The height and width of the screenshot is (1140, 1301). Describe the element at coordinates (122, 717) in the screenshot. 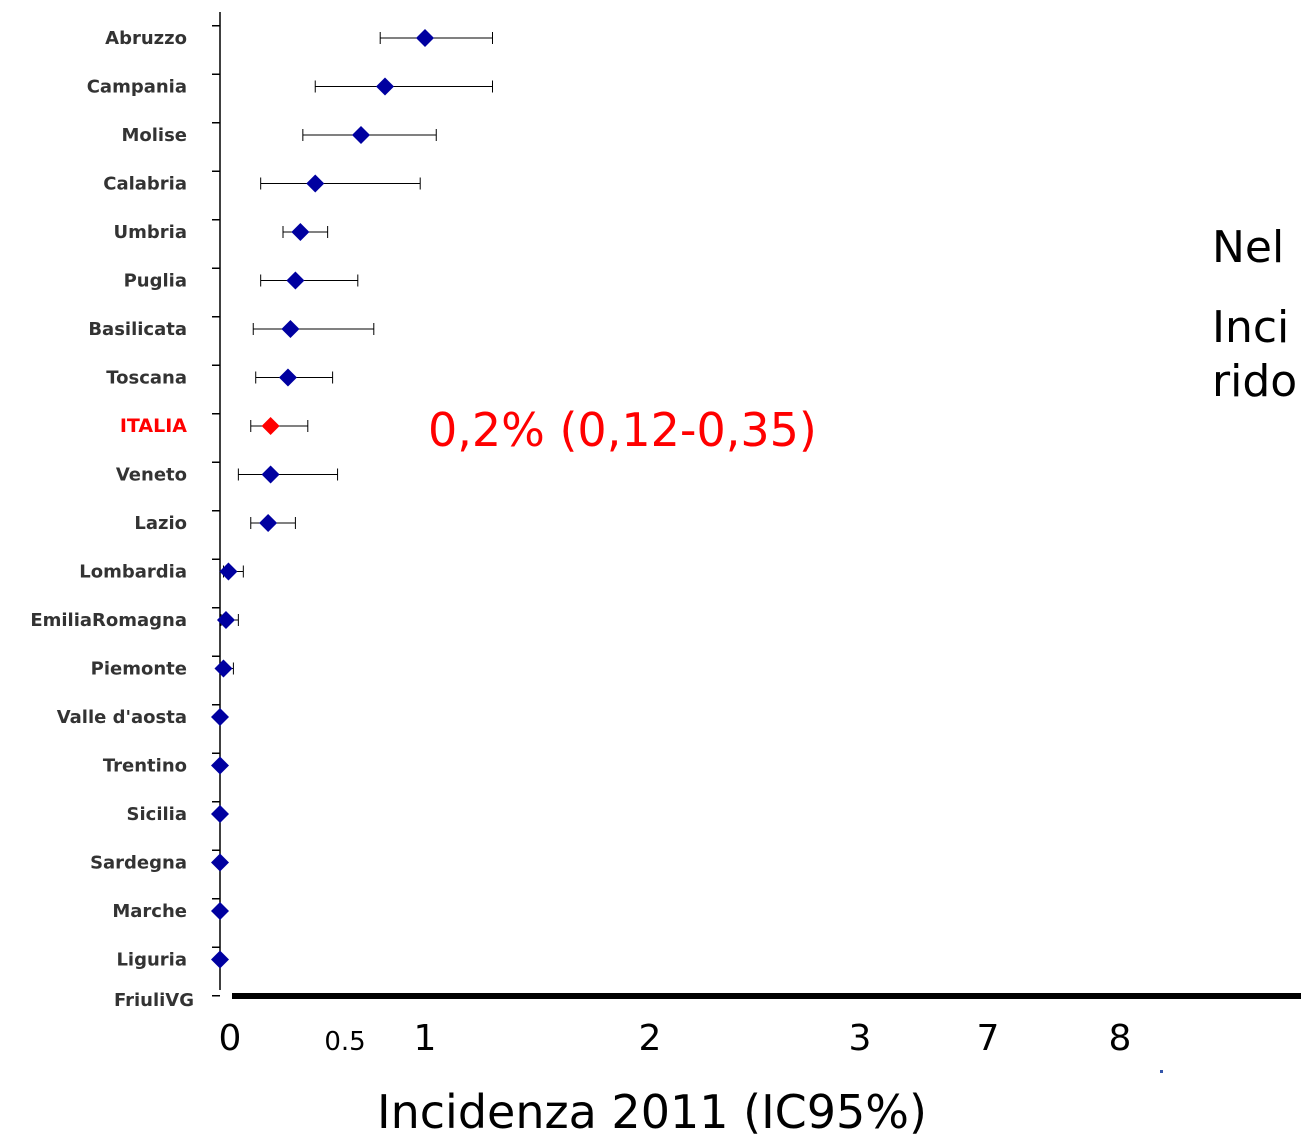

I see `region-label: Valle d'aosta` at that location.